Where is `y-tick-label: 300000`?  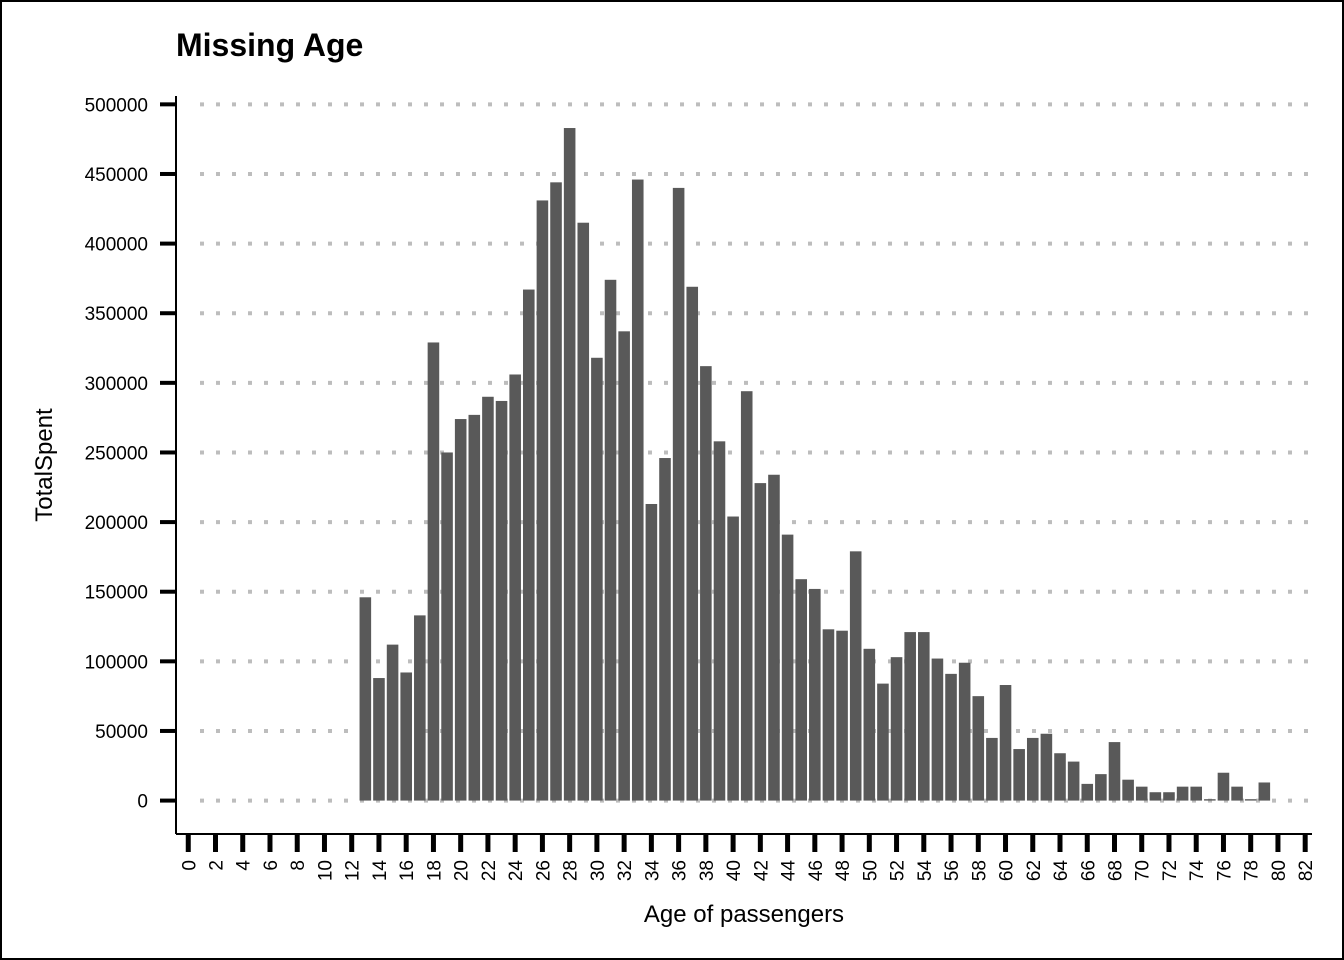 y-tick-label: 300000 is located at coordinates (116, 384).